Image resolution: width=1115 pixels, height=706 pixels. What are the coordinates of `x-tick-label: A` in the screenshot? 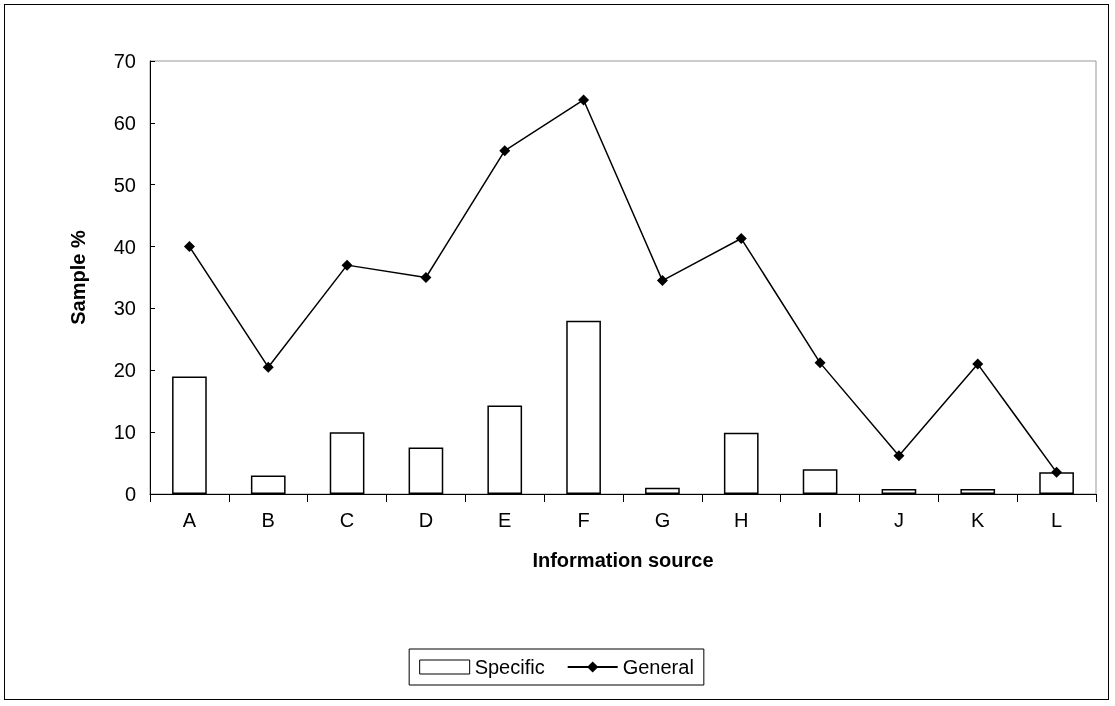 It's located at (189, 520).